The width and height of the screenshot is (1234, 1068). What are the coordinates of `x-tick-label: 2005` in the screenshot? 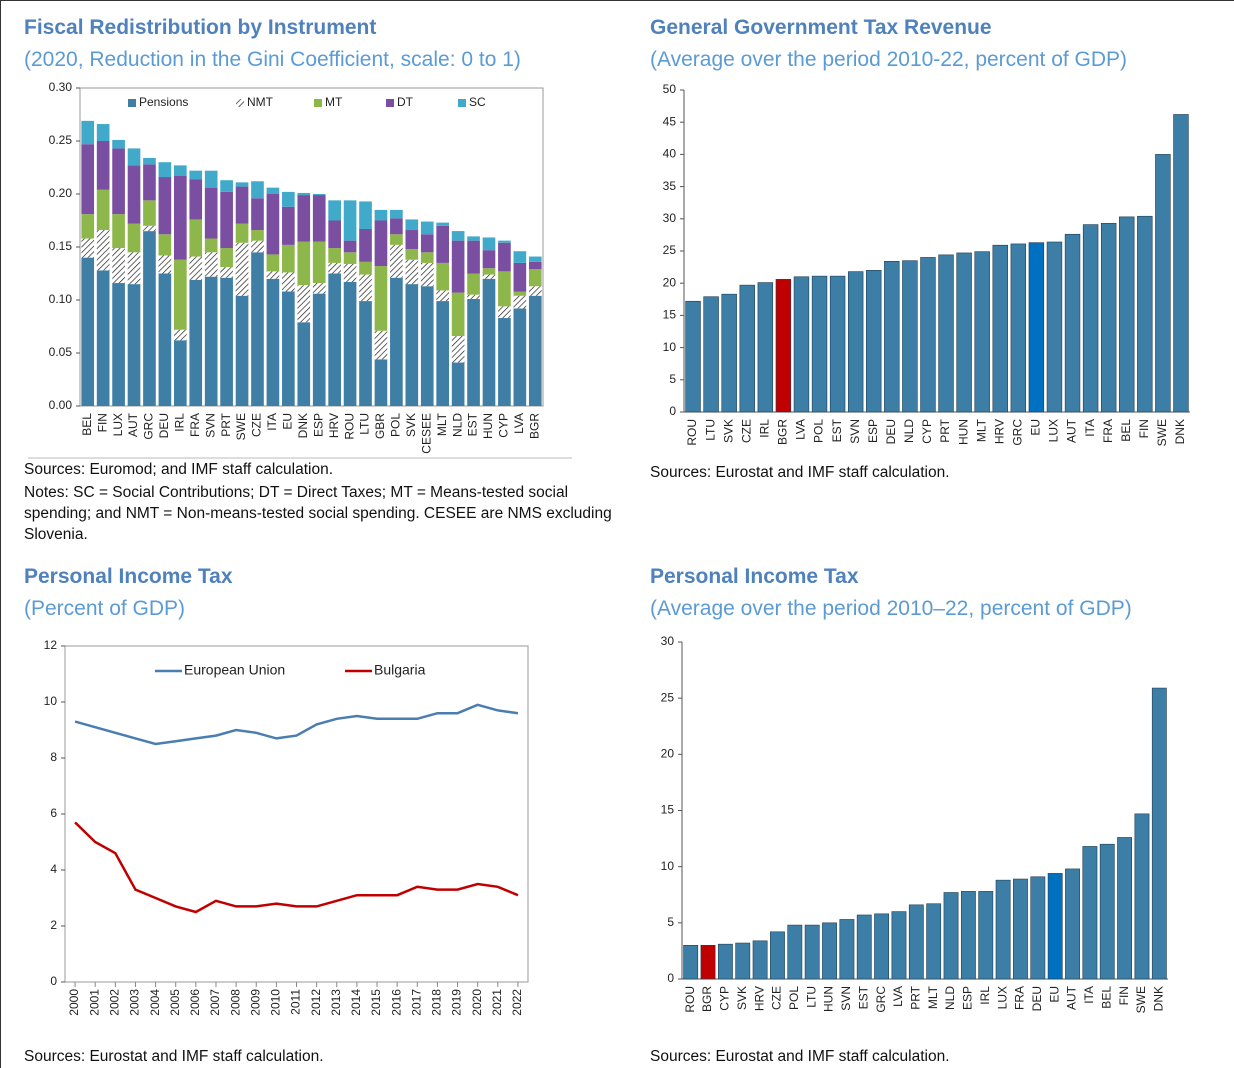 It's located at (175, 1002).